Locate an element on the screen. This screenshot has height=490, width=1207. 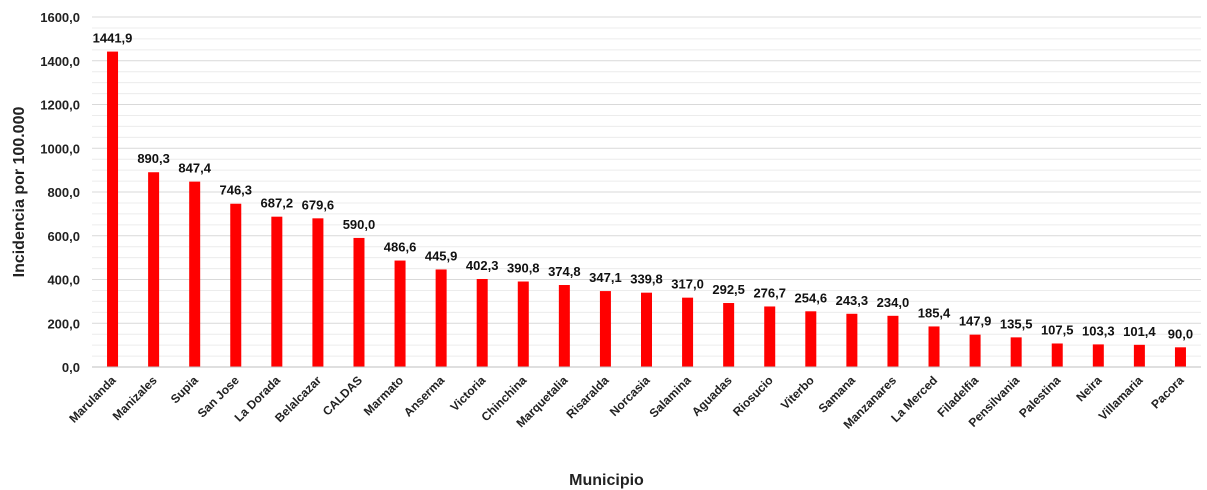
x-tick-label: Manizales is located at coordinates (135, 398).